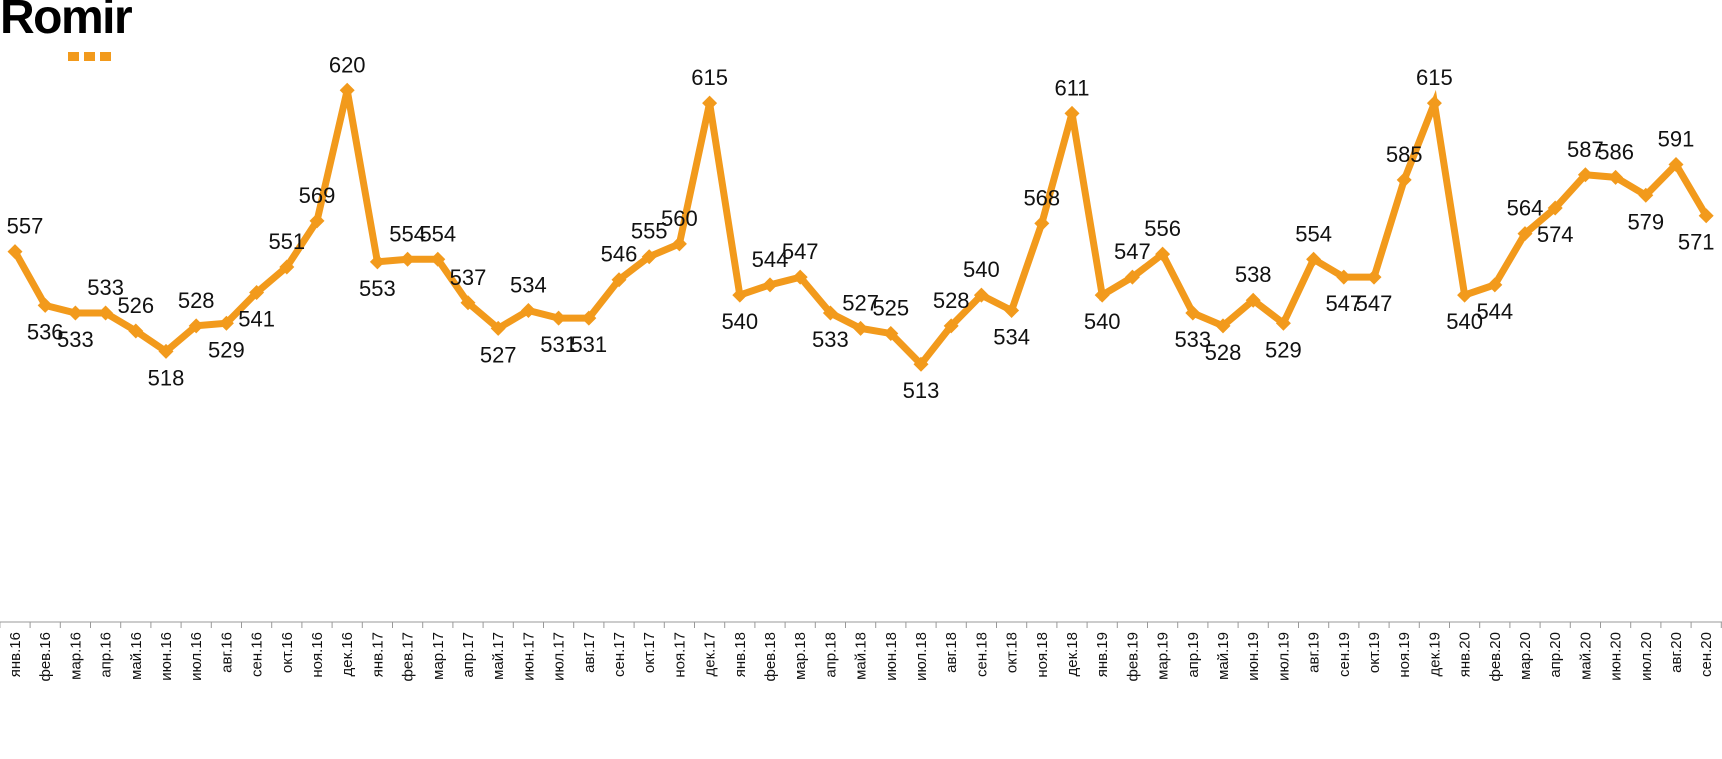 This screenshot has width=1722, height=759. What do you see at coordinates (15, 654) in the screenshot?
I see `x-tick-label: янв.16` at bounding box center [15, 654].